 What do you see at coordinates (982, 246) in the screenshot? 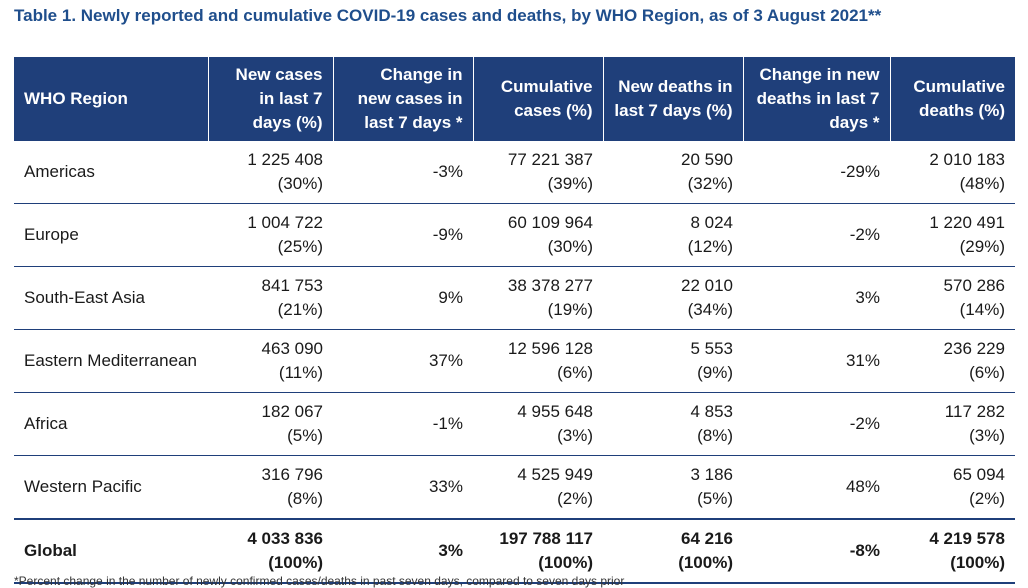
I see `cumulative-deaths-percent: (29%)` at bounding box center [982, 246].